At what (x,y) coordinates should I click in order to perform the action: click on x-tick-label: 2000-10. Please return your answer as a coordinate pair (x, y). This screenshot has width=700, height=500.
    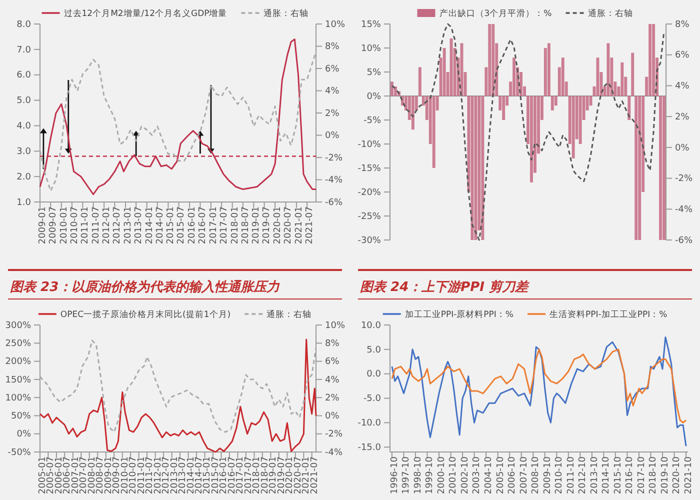
    Looking at the image, I should click on (441, 475).